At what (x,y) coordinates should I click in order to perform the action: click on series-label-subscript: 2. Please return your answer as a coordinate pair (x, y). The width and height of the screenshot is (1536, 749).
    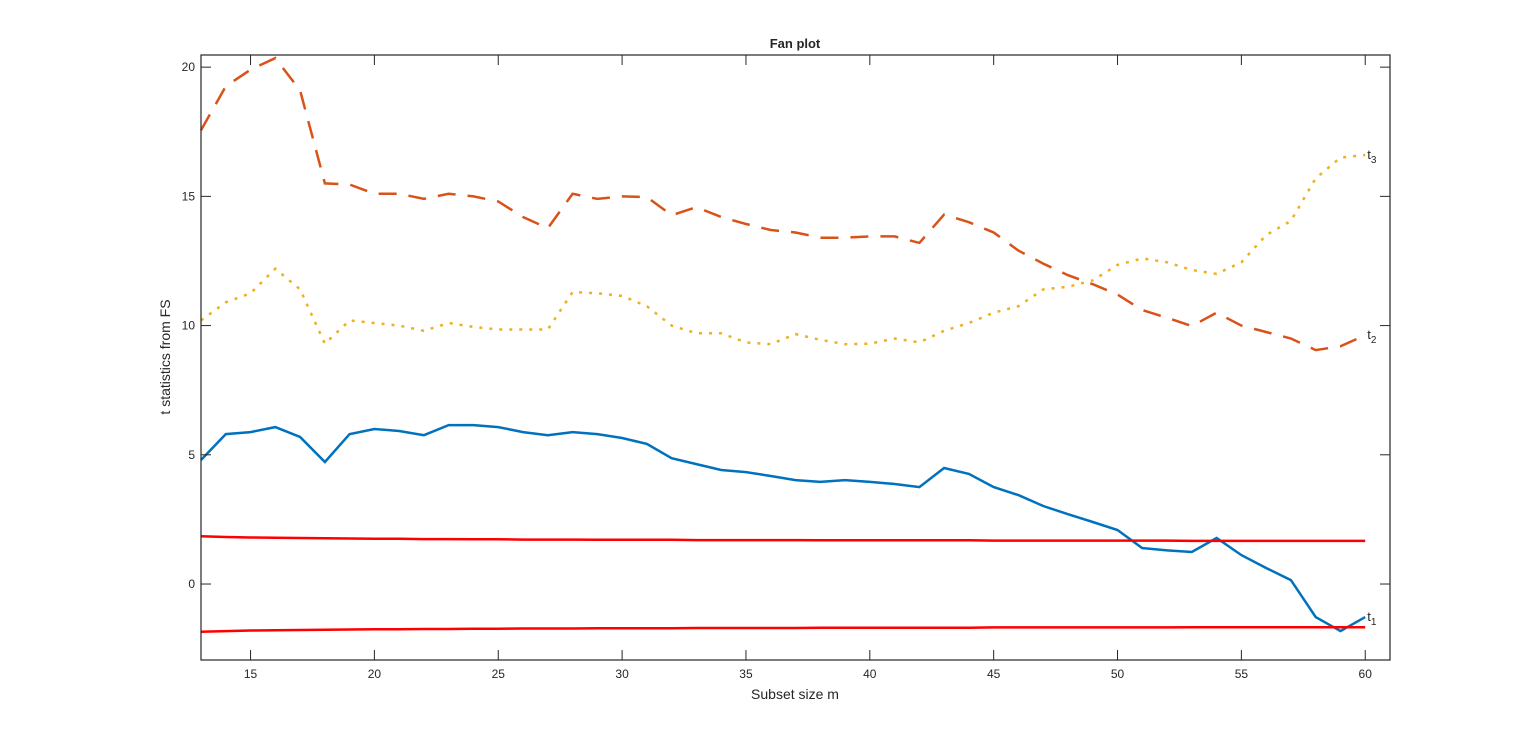
    Looking at the image, I should click on (1374, 340).